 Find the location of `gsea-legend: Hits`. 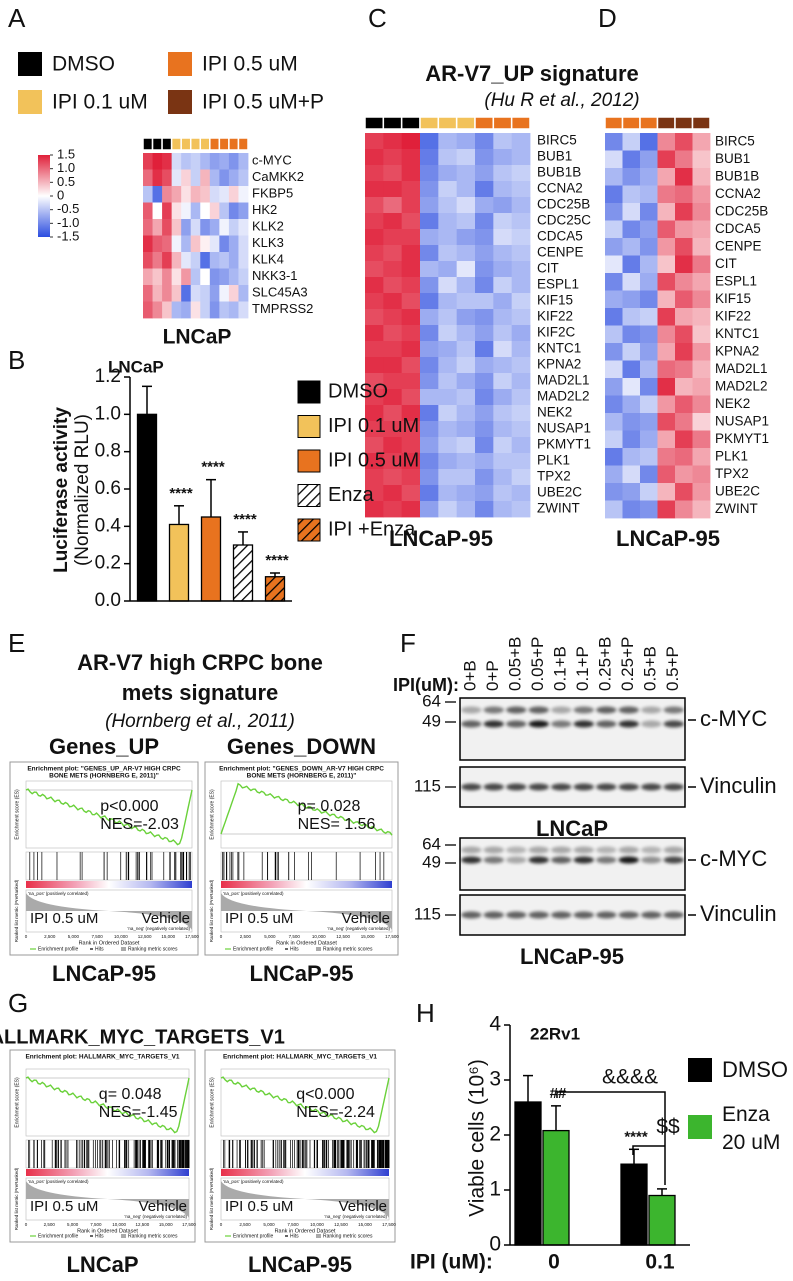

gsea-legend: Hits is located at coordinates (99, 949).